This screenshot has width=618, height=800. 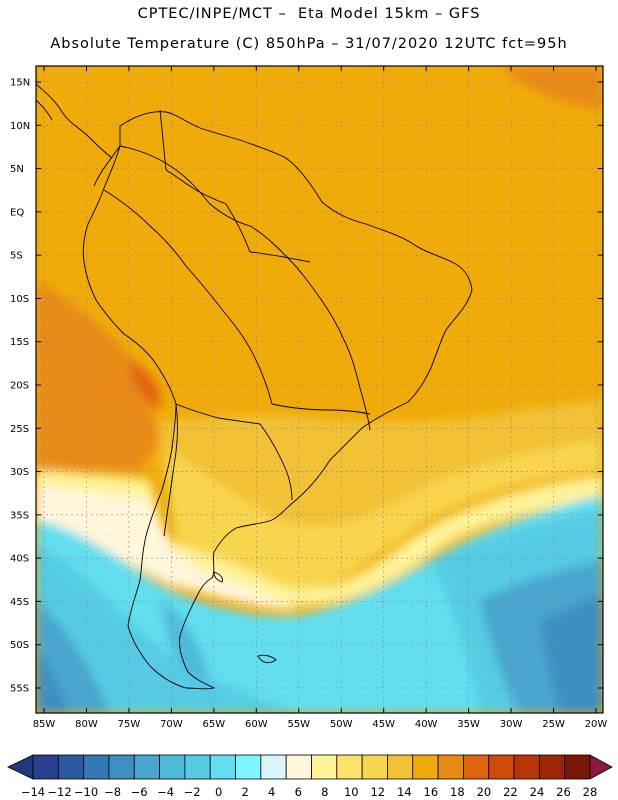 I want to click on lat-label: 30S, so click(x=19, y=472).